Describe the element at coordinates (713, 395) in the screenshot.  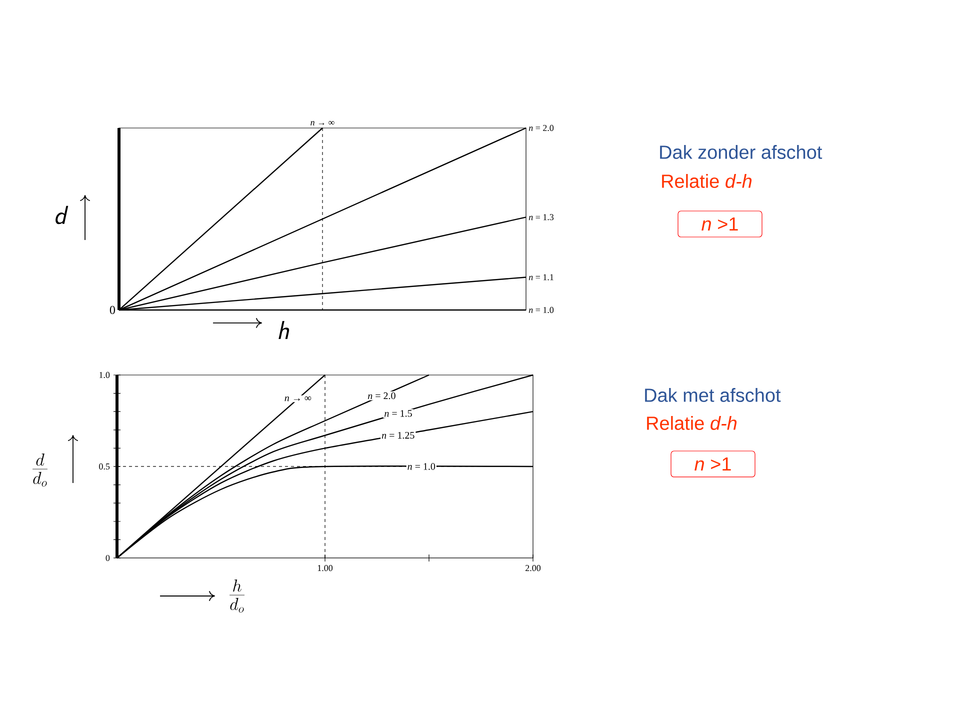
I see `text: Dak met afschot` at that location.